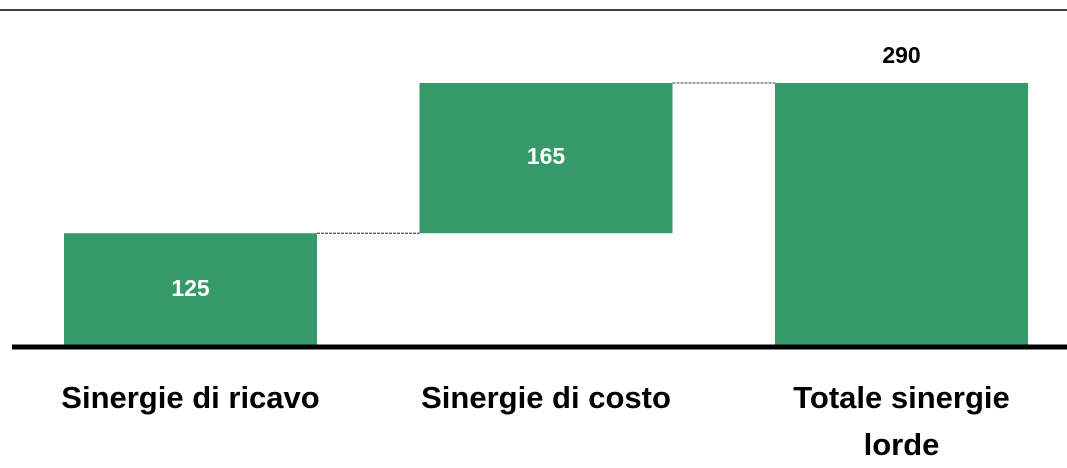 The width and height of the screenshot is (1067, 468). I want to click on value-label: 125, so click(190, 288).